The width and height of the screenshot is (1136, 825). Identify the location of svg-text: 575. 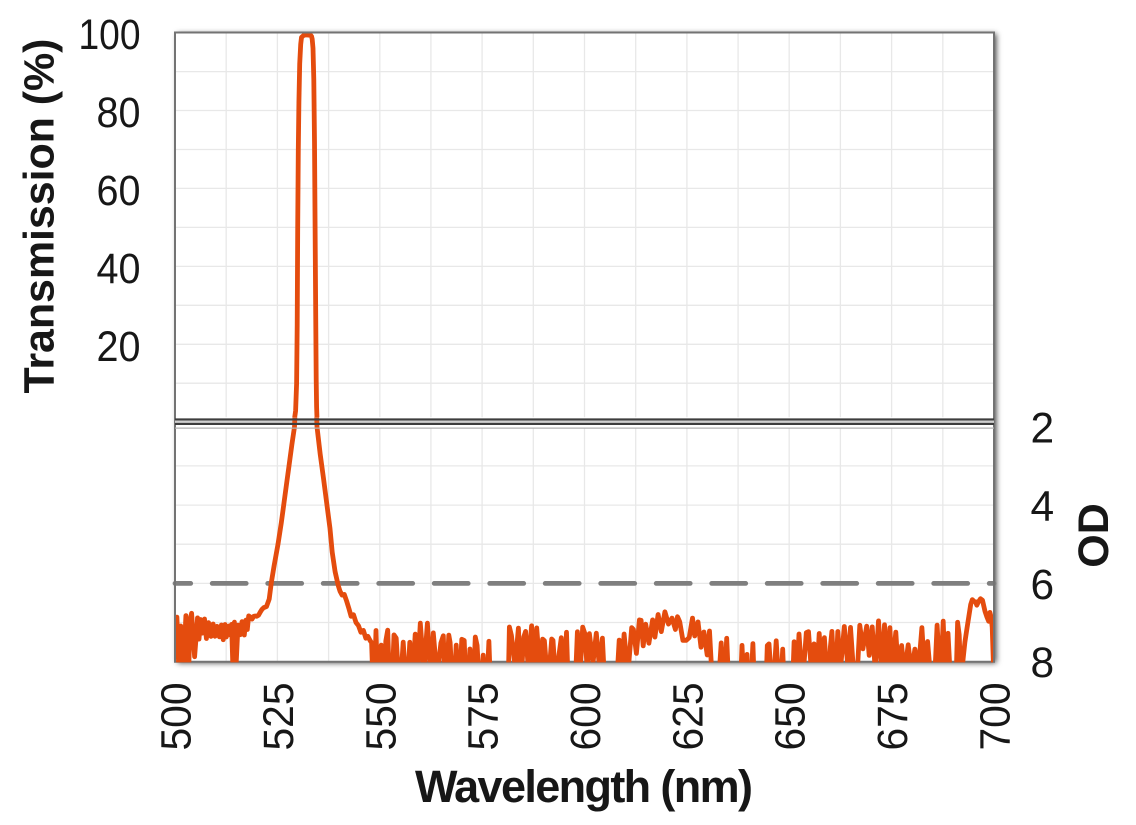
(484, 717).